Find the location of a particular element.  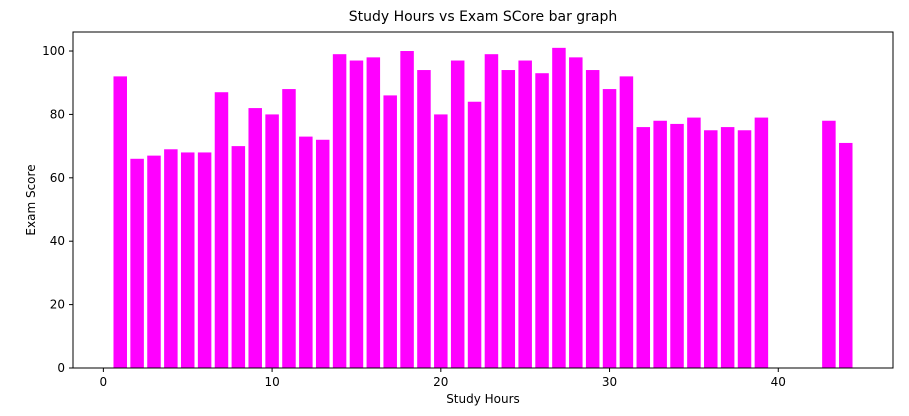

y-tick-label: 80 is located at coordinates (57, 114).